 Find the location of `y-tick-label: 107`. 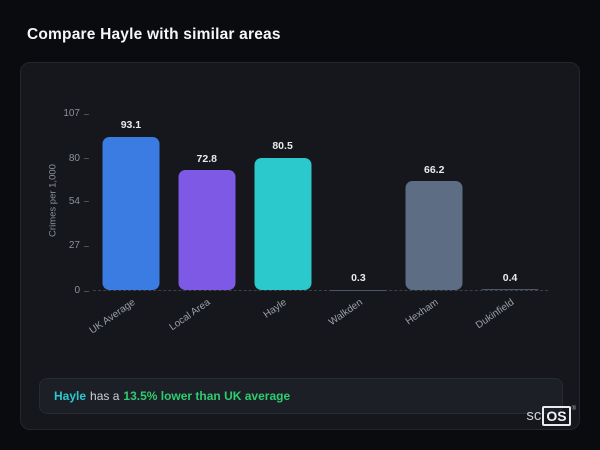

y-tick-label: 107 is located at coordinates (76, 114).